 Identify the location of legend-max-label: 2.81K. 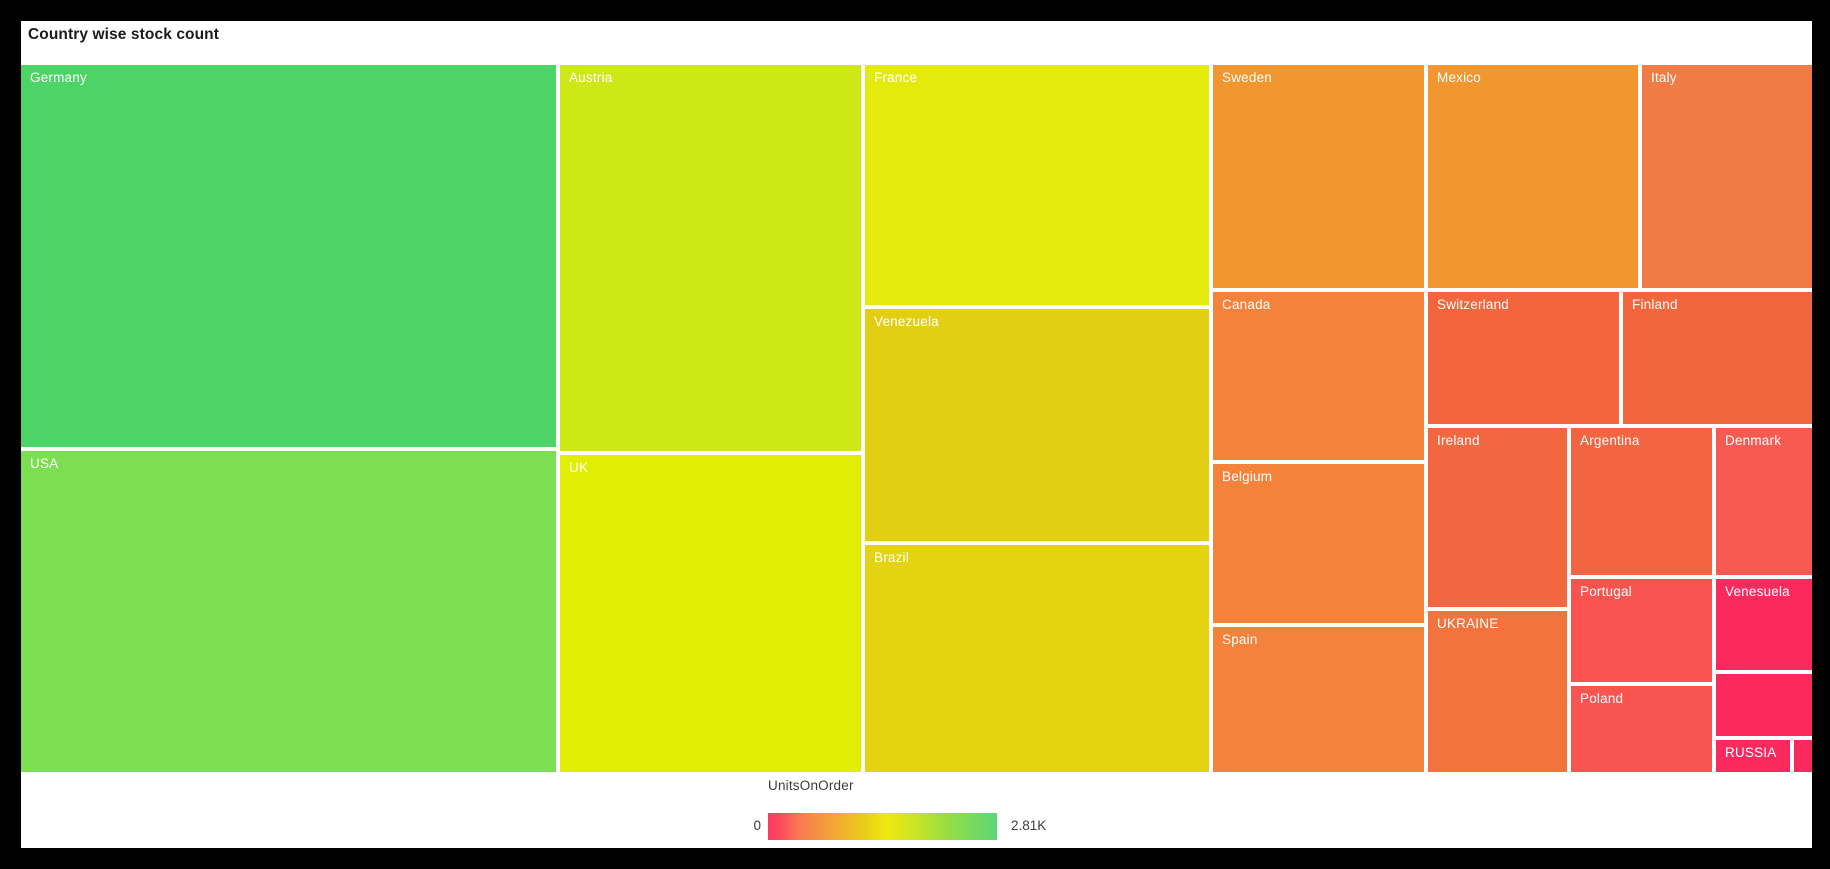
(1029, 825).